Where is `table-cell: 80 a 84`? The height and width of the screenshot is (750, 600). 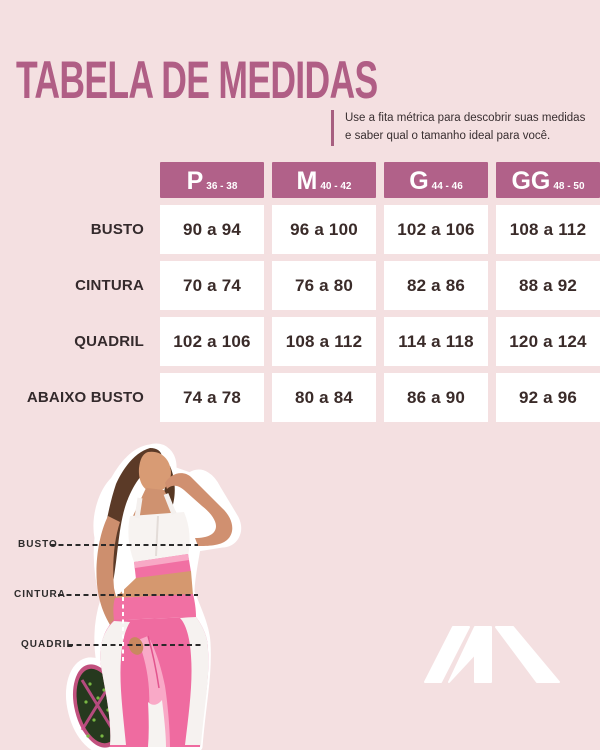 table-cell: 80 a 84 is located at coordinates (324, 397).